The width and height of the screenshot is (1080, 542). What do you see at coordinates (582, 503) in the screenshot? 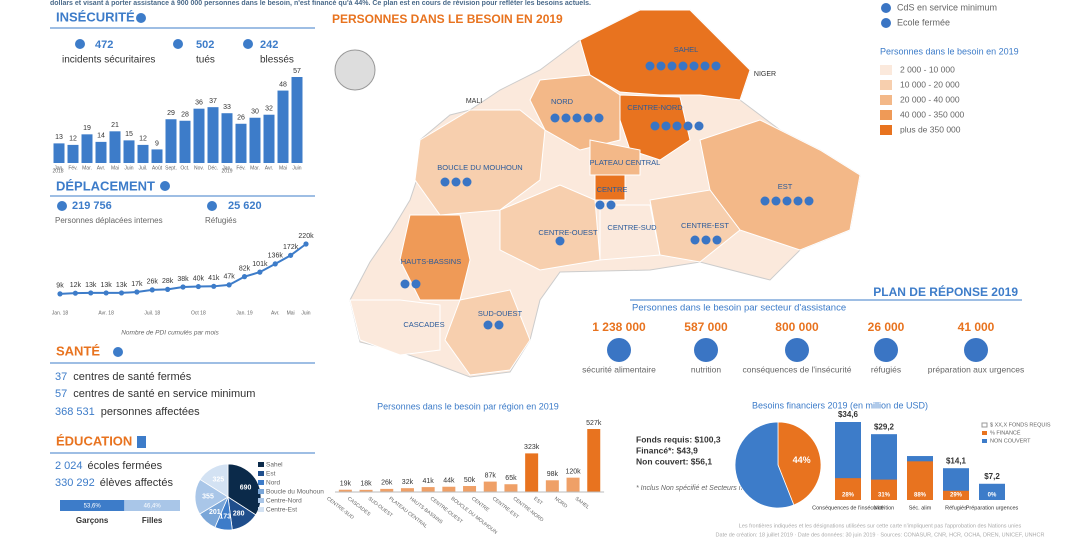
I see `x-tick-label: SAHEL` at bounding box center [582, 503].